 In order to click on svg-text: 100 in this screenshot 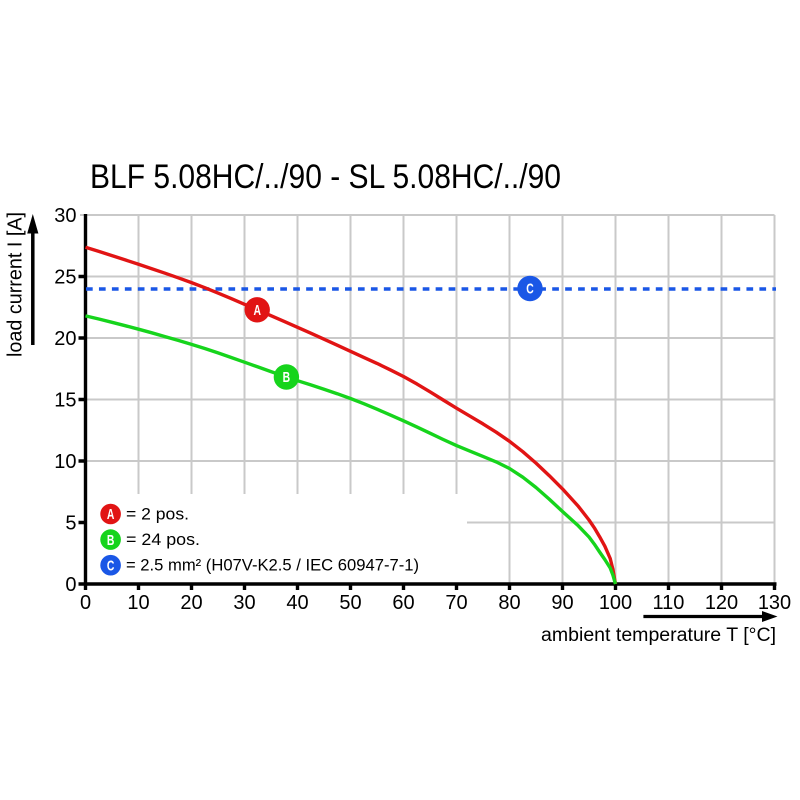, I will do `click(615, 603)`.